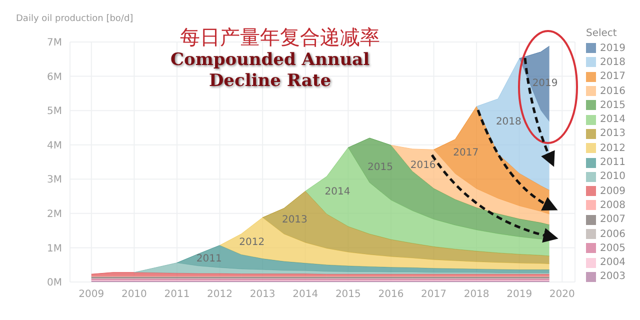 Image resolution: width=640 pixels, height=320 pixels. Describe the element at coordinates (466, 153) in the screenshot. I see `text: 2017` at that location.